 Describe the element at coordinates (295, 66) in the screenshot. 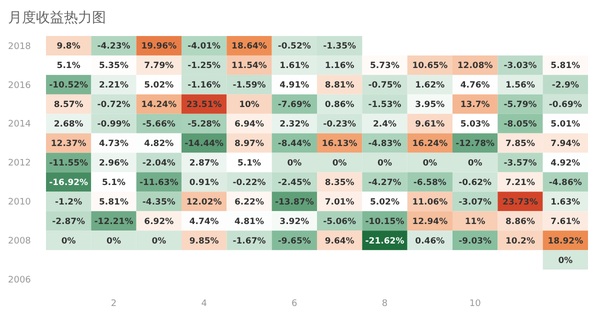

I see `data-label: 1.61%` at that location.